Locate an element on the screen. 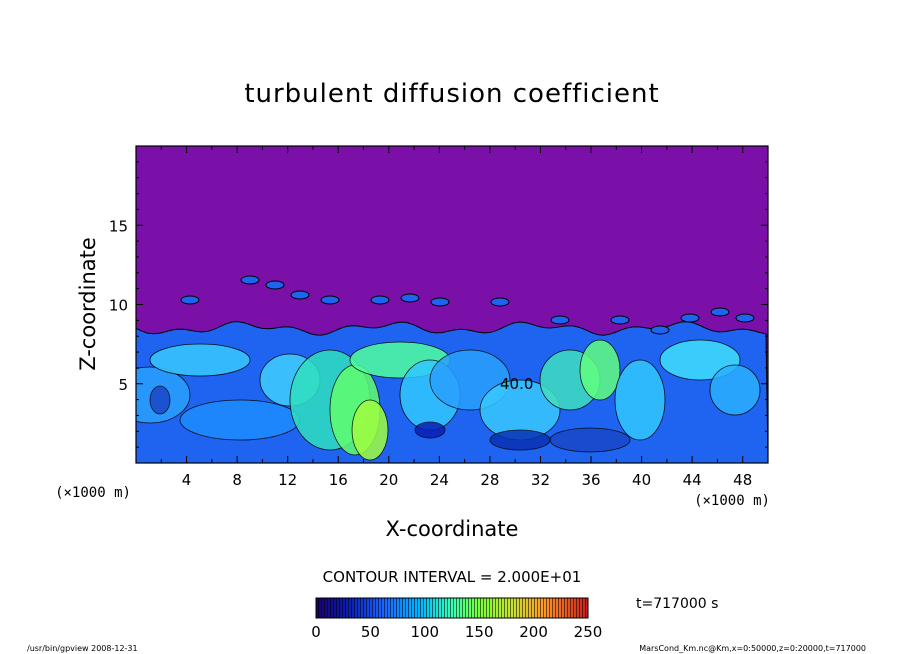 This screenshot has width=904, height=654. x-tick-label: 32 is located at coordinates (540, 480).